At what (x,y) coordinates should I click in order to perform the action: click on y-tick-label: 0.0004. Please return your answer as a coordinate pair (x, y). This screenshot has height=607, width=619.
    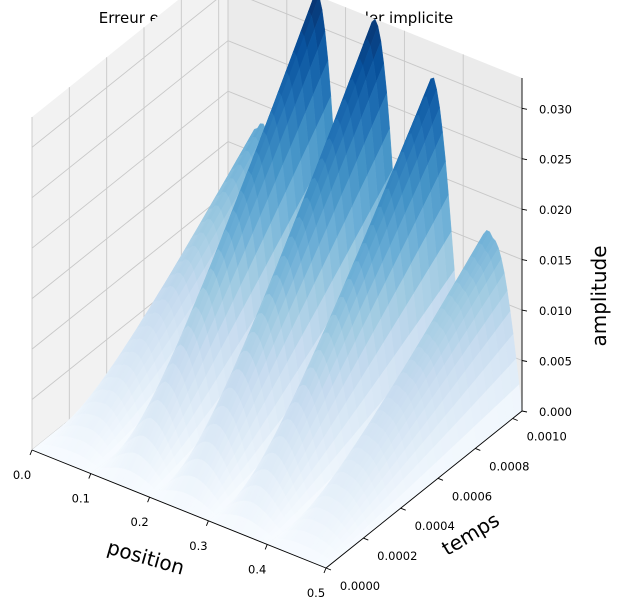
    Looking at the image, I should click on (435, 526).